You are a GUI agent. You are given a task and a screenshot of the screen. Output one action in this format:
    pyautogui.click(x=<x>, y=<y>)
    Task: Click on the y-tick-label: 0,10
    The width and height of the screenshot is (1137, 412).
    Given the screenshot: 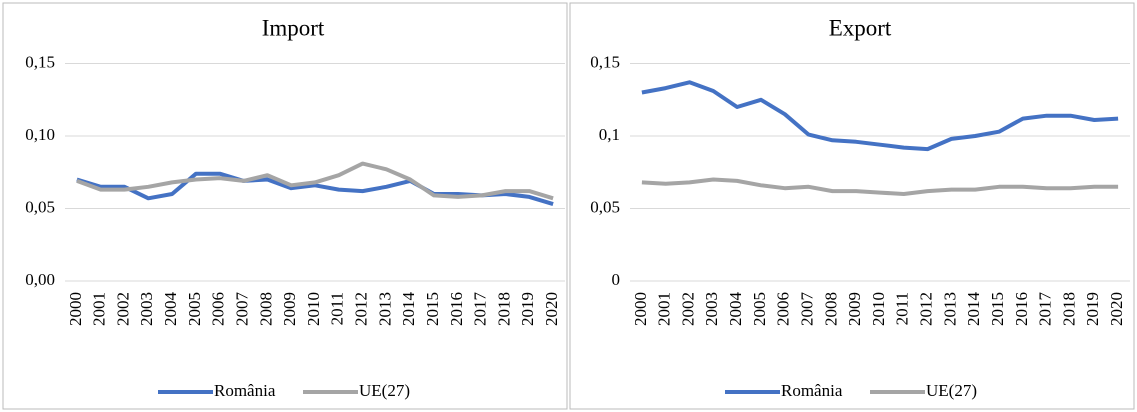 What is the action you would take?
    pyautogui.click(x=40, y=134)
    